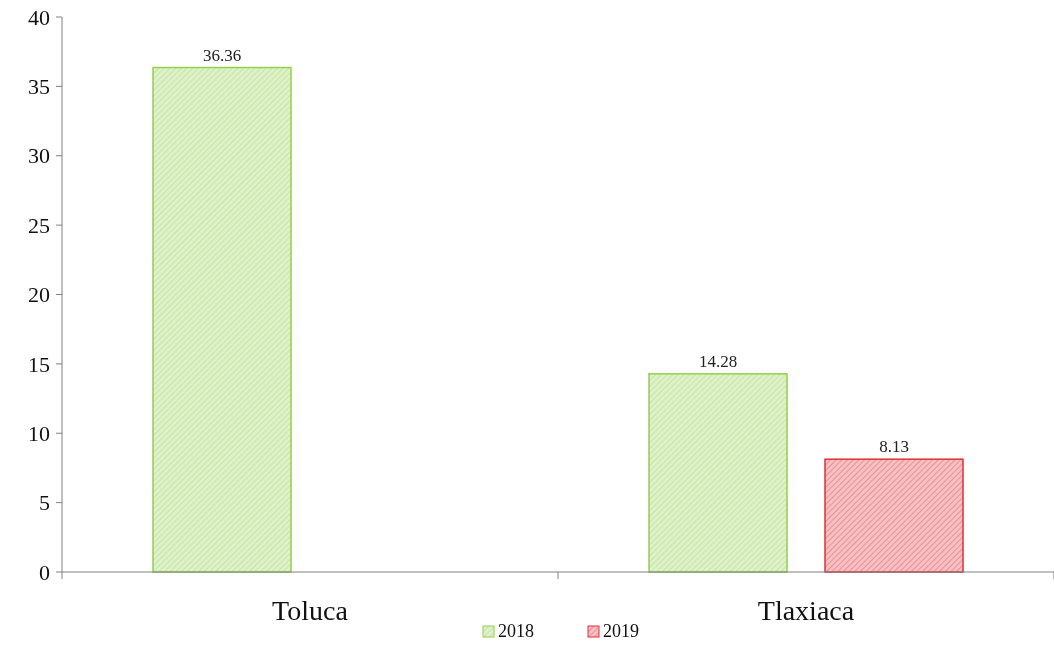 The width and height of the screenshot is (1054, 649). Describe the element at coordinates (222, 55) in the screenshot. I see `data-label: 36.36` at that location.